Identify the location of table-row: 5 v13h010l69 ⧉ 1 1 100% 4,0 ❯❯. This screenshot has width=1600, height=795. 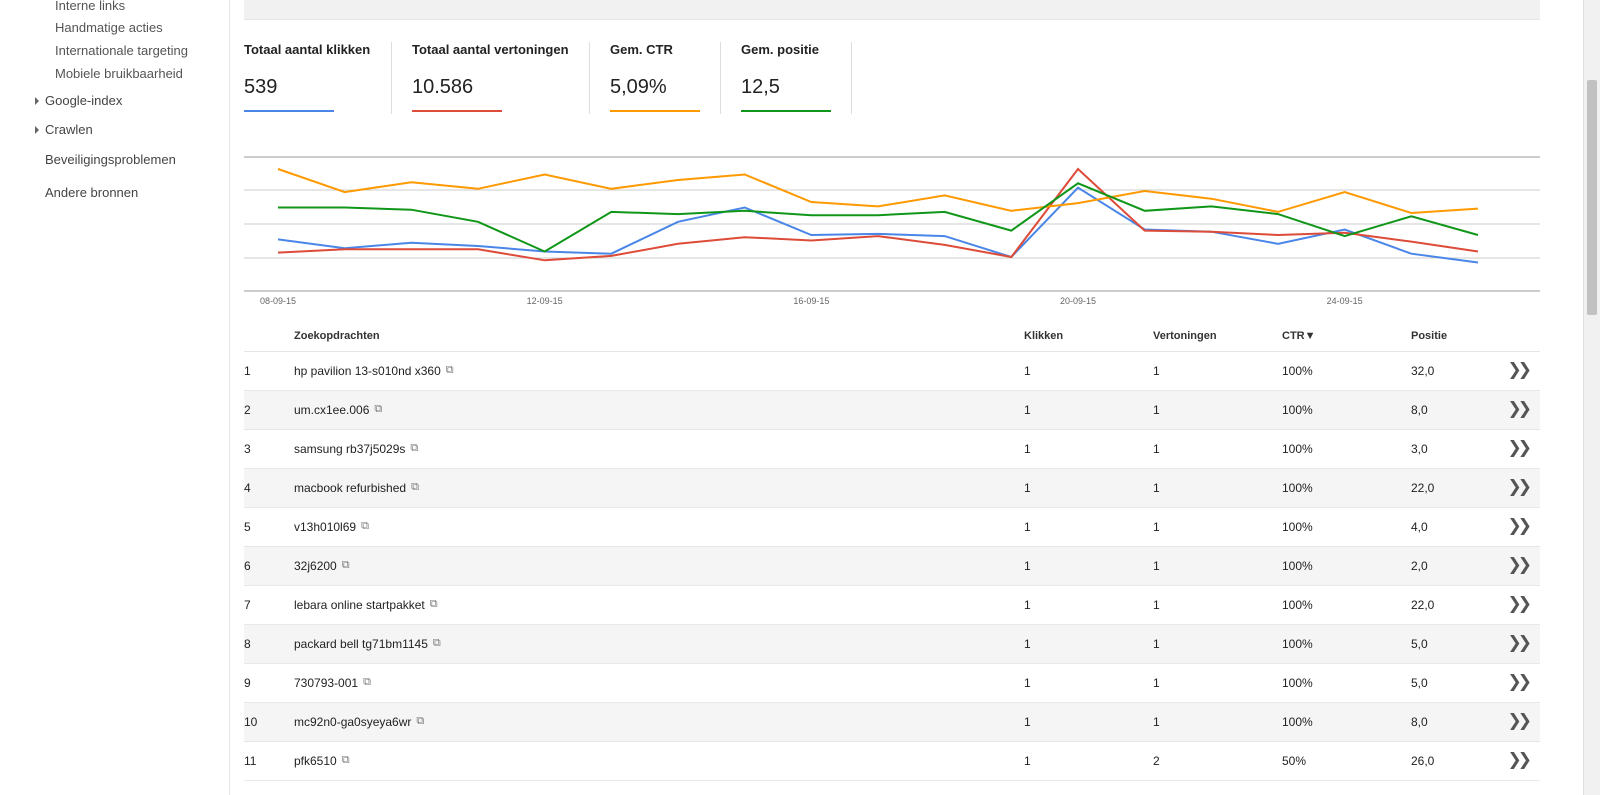
(892, 527).